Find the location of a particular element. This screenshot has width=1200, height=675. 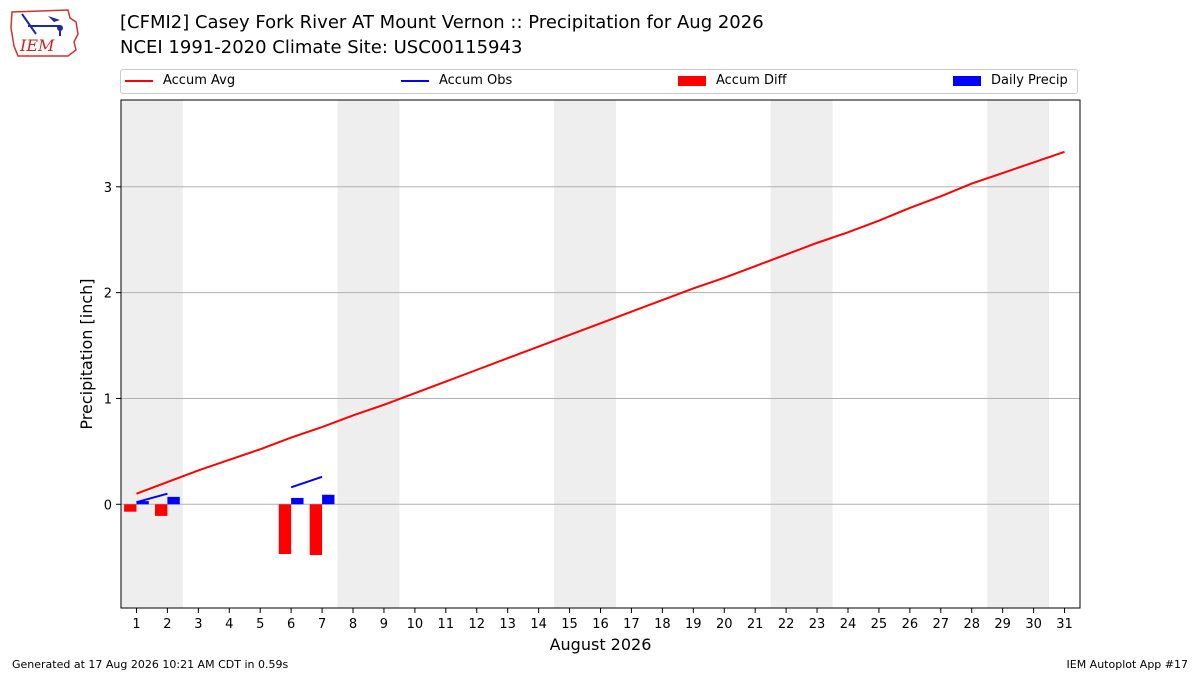

x-tick-label-11: 11 is located at coordinates (446, 624).